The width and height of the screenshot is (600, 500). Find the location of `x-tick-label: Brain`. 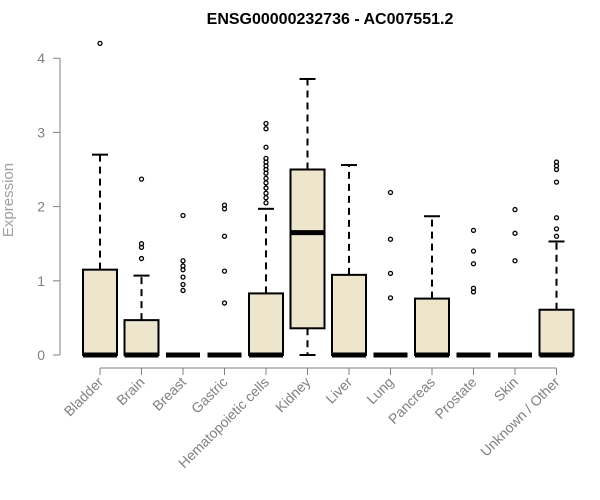

x-tick-label: Brain is located at coordinates (130, 391).